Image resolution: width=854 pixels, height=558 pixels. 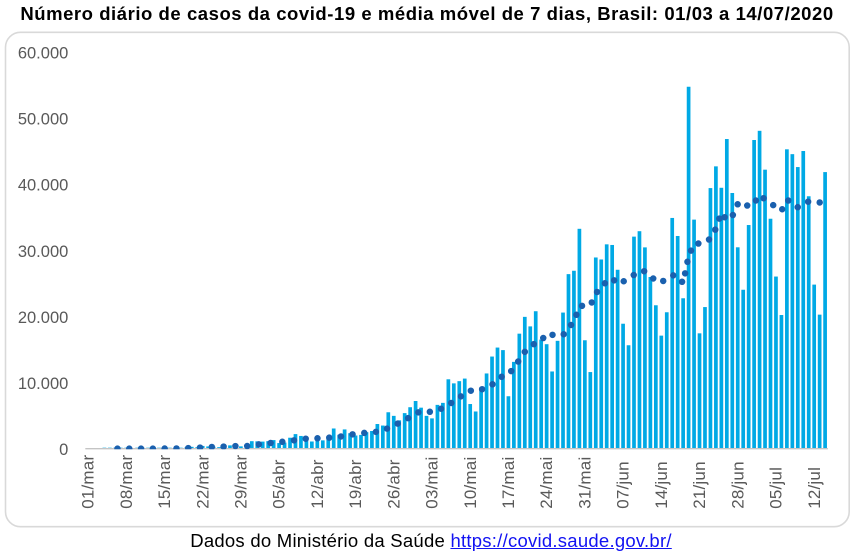 I want to click on svg-text: 12/abr, so click(x=317, y=484).